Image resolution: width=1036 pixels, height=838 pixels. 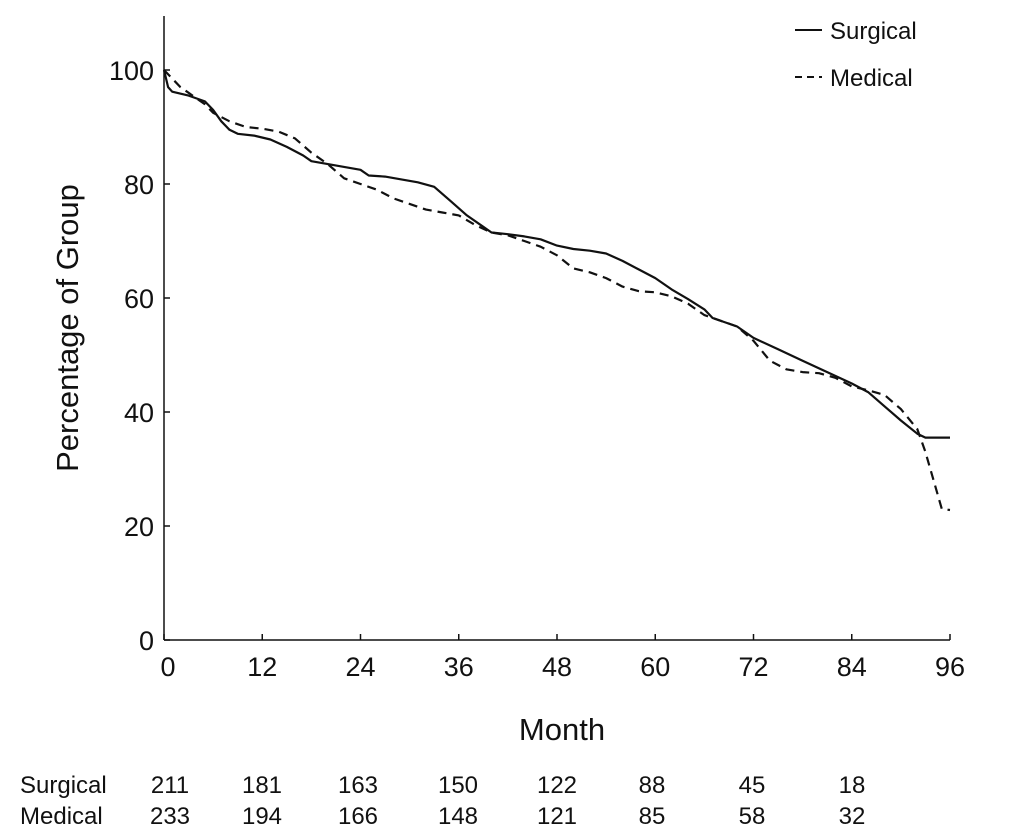 I want to click on at-risk-value: 150, so click(x=458, y=785).